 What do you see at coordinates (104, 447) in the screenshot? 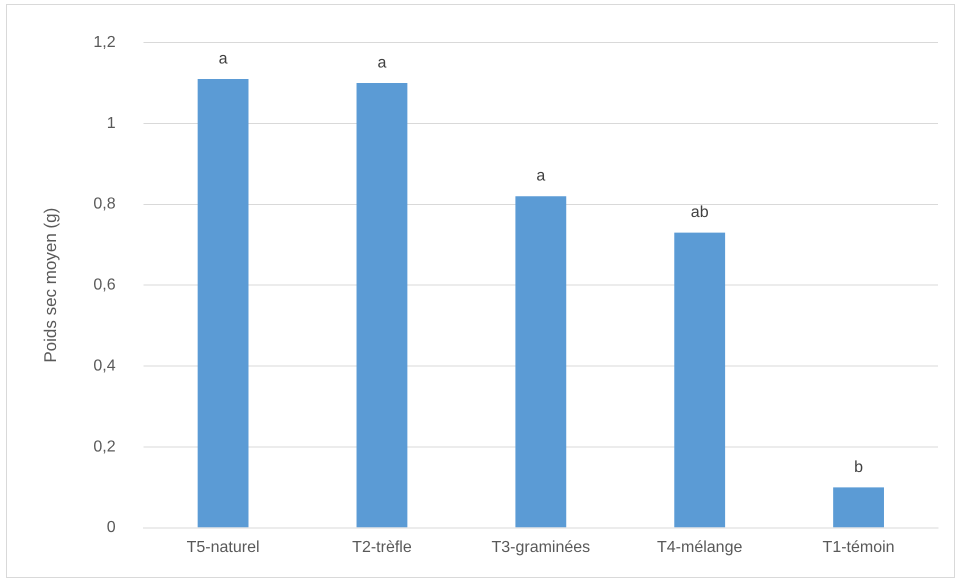
I see `y-tick-label: 0,2` at bounding box center [104, 447].